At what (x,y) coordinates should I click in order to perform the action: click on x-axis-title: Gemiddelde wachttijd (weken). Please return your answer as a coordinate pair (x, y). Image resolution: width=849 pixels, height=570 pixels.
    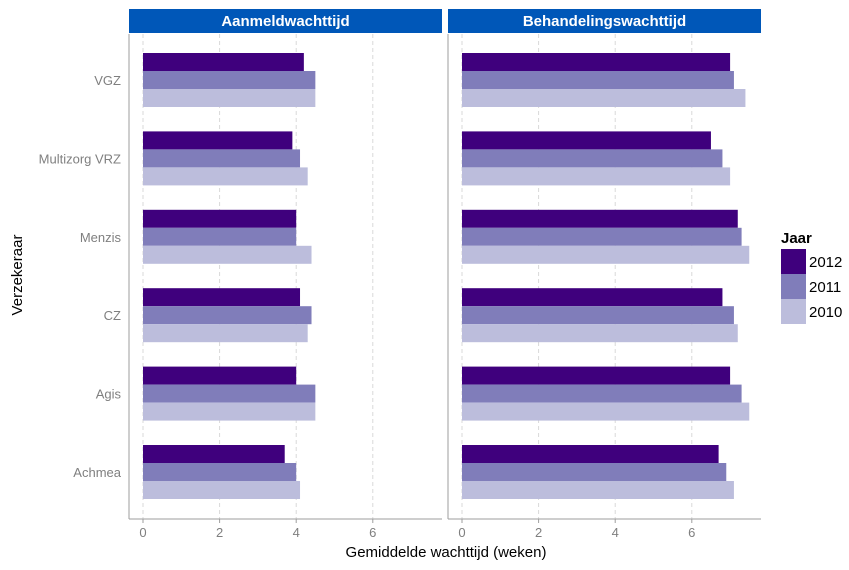
    Looking at the image, I should click on (446, 552).